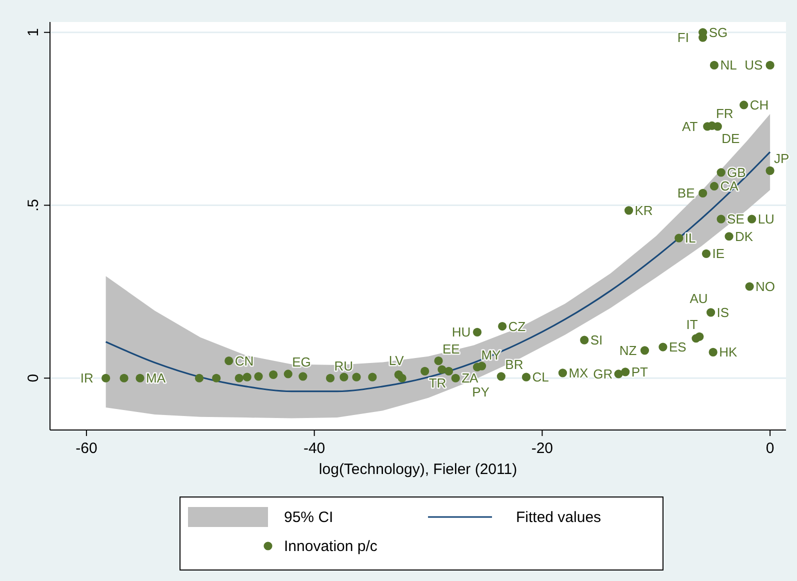 This screenshot has width=797, height=581. What do you see at coordinates (728, 352) in the screenshot?
I see `annotation: HK` at bounding box center [728, 352].